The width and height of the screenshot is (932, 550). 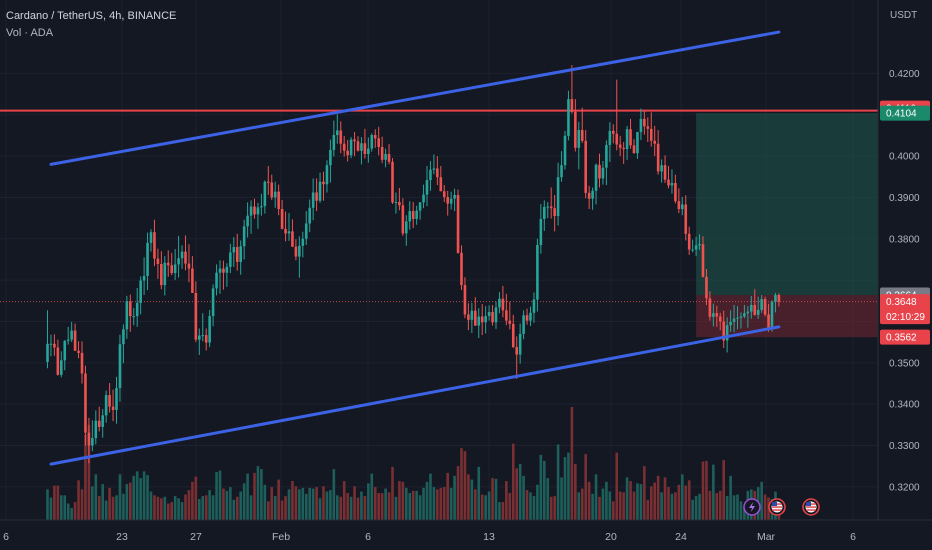 I want to click on event-markers, so click(x=781, y=507).